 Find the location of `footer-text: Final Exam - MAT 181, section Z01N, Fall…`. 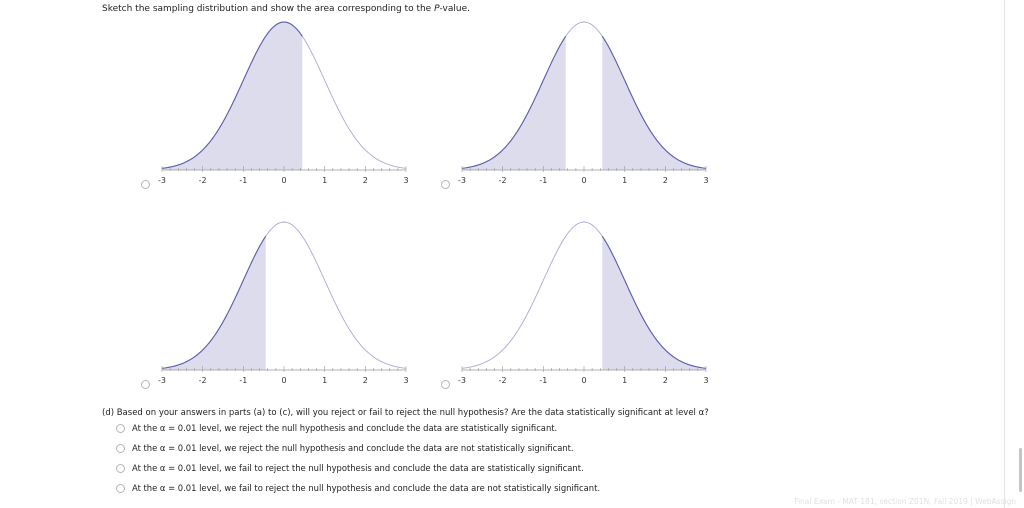

footer-text: Final Exam - MAT 181, section Z01N, Fall… is located at coordinates (905, 501).